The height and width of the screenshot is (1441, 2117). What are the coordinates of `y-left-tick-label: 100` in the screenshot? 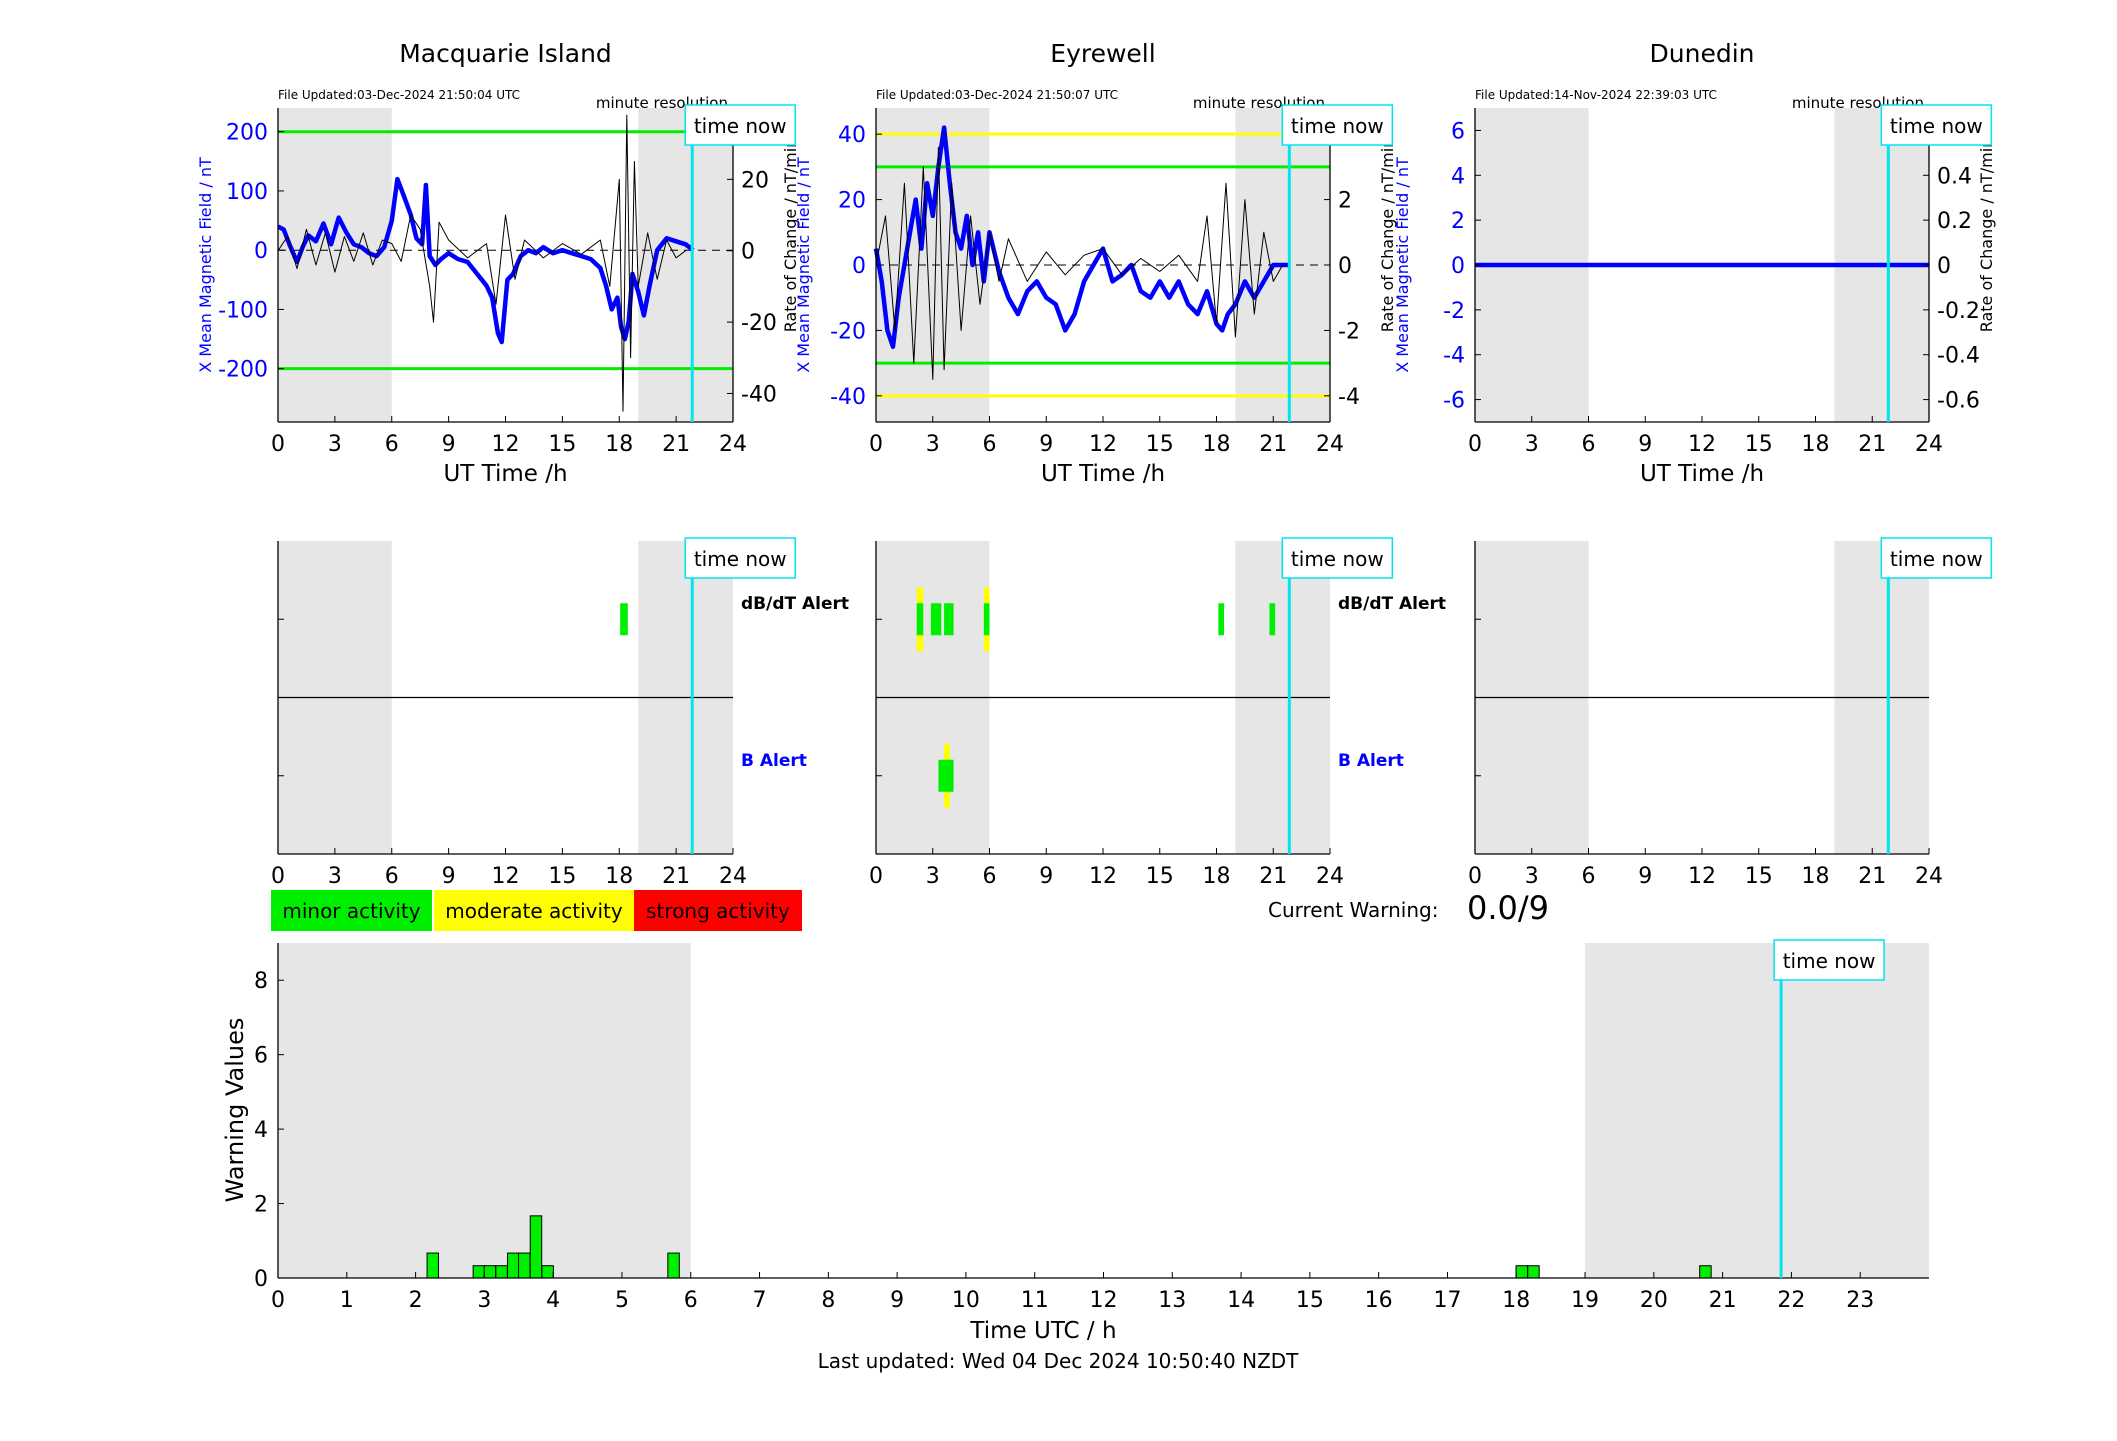 It's located at (247, 192).